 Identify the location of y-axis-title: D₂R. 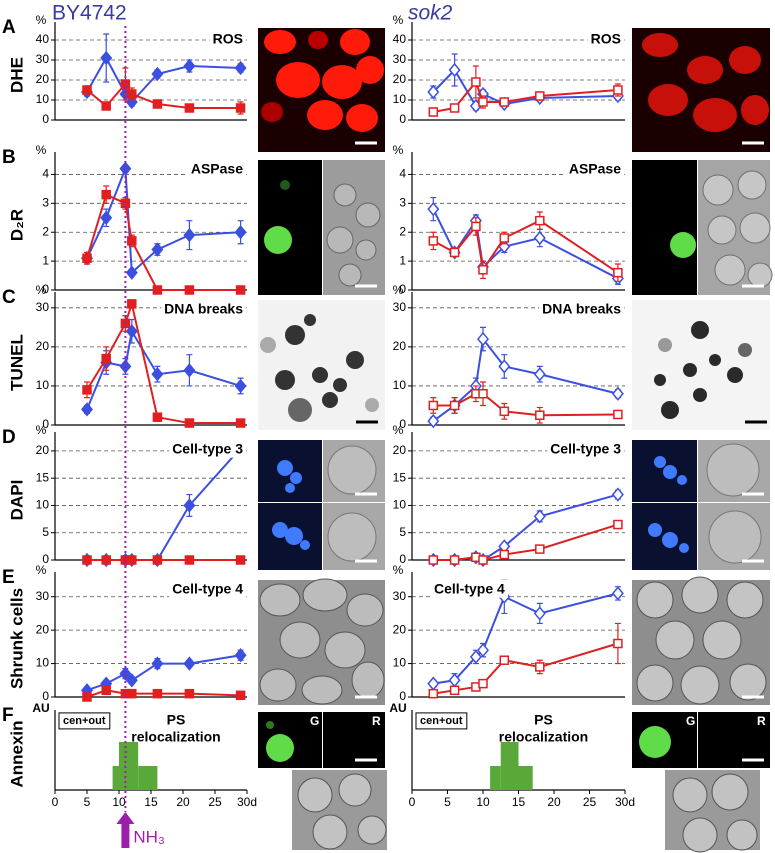
(16, 225).